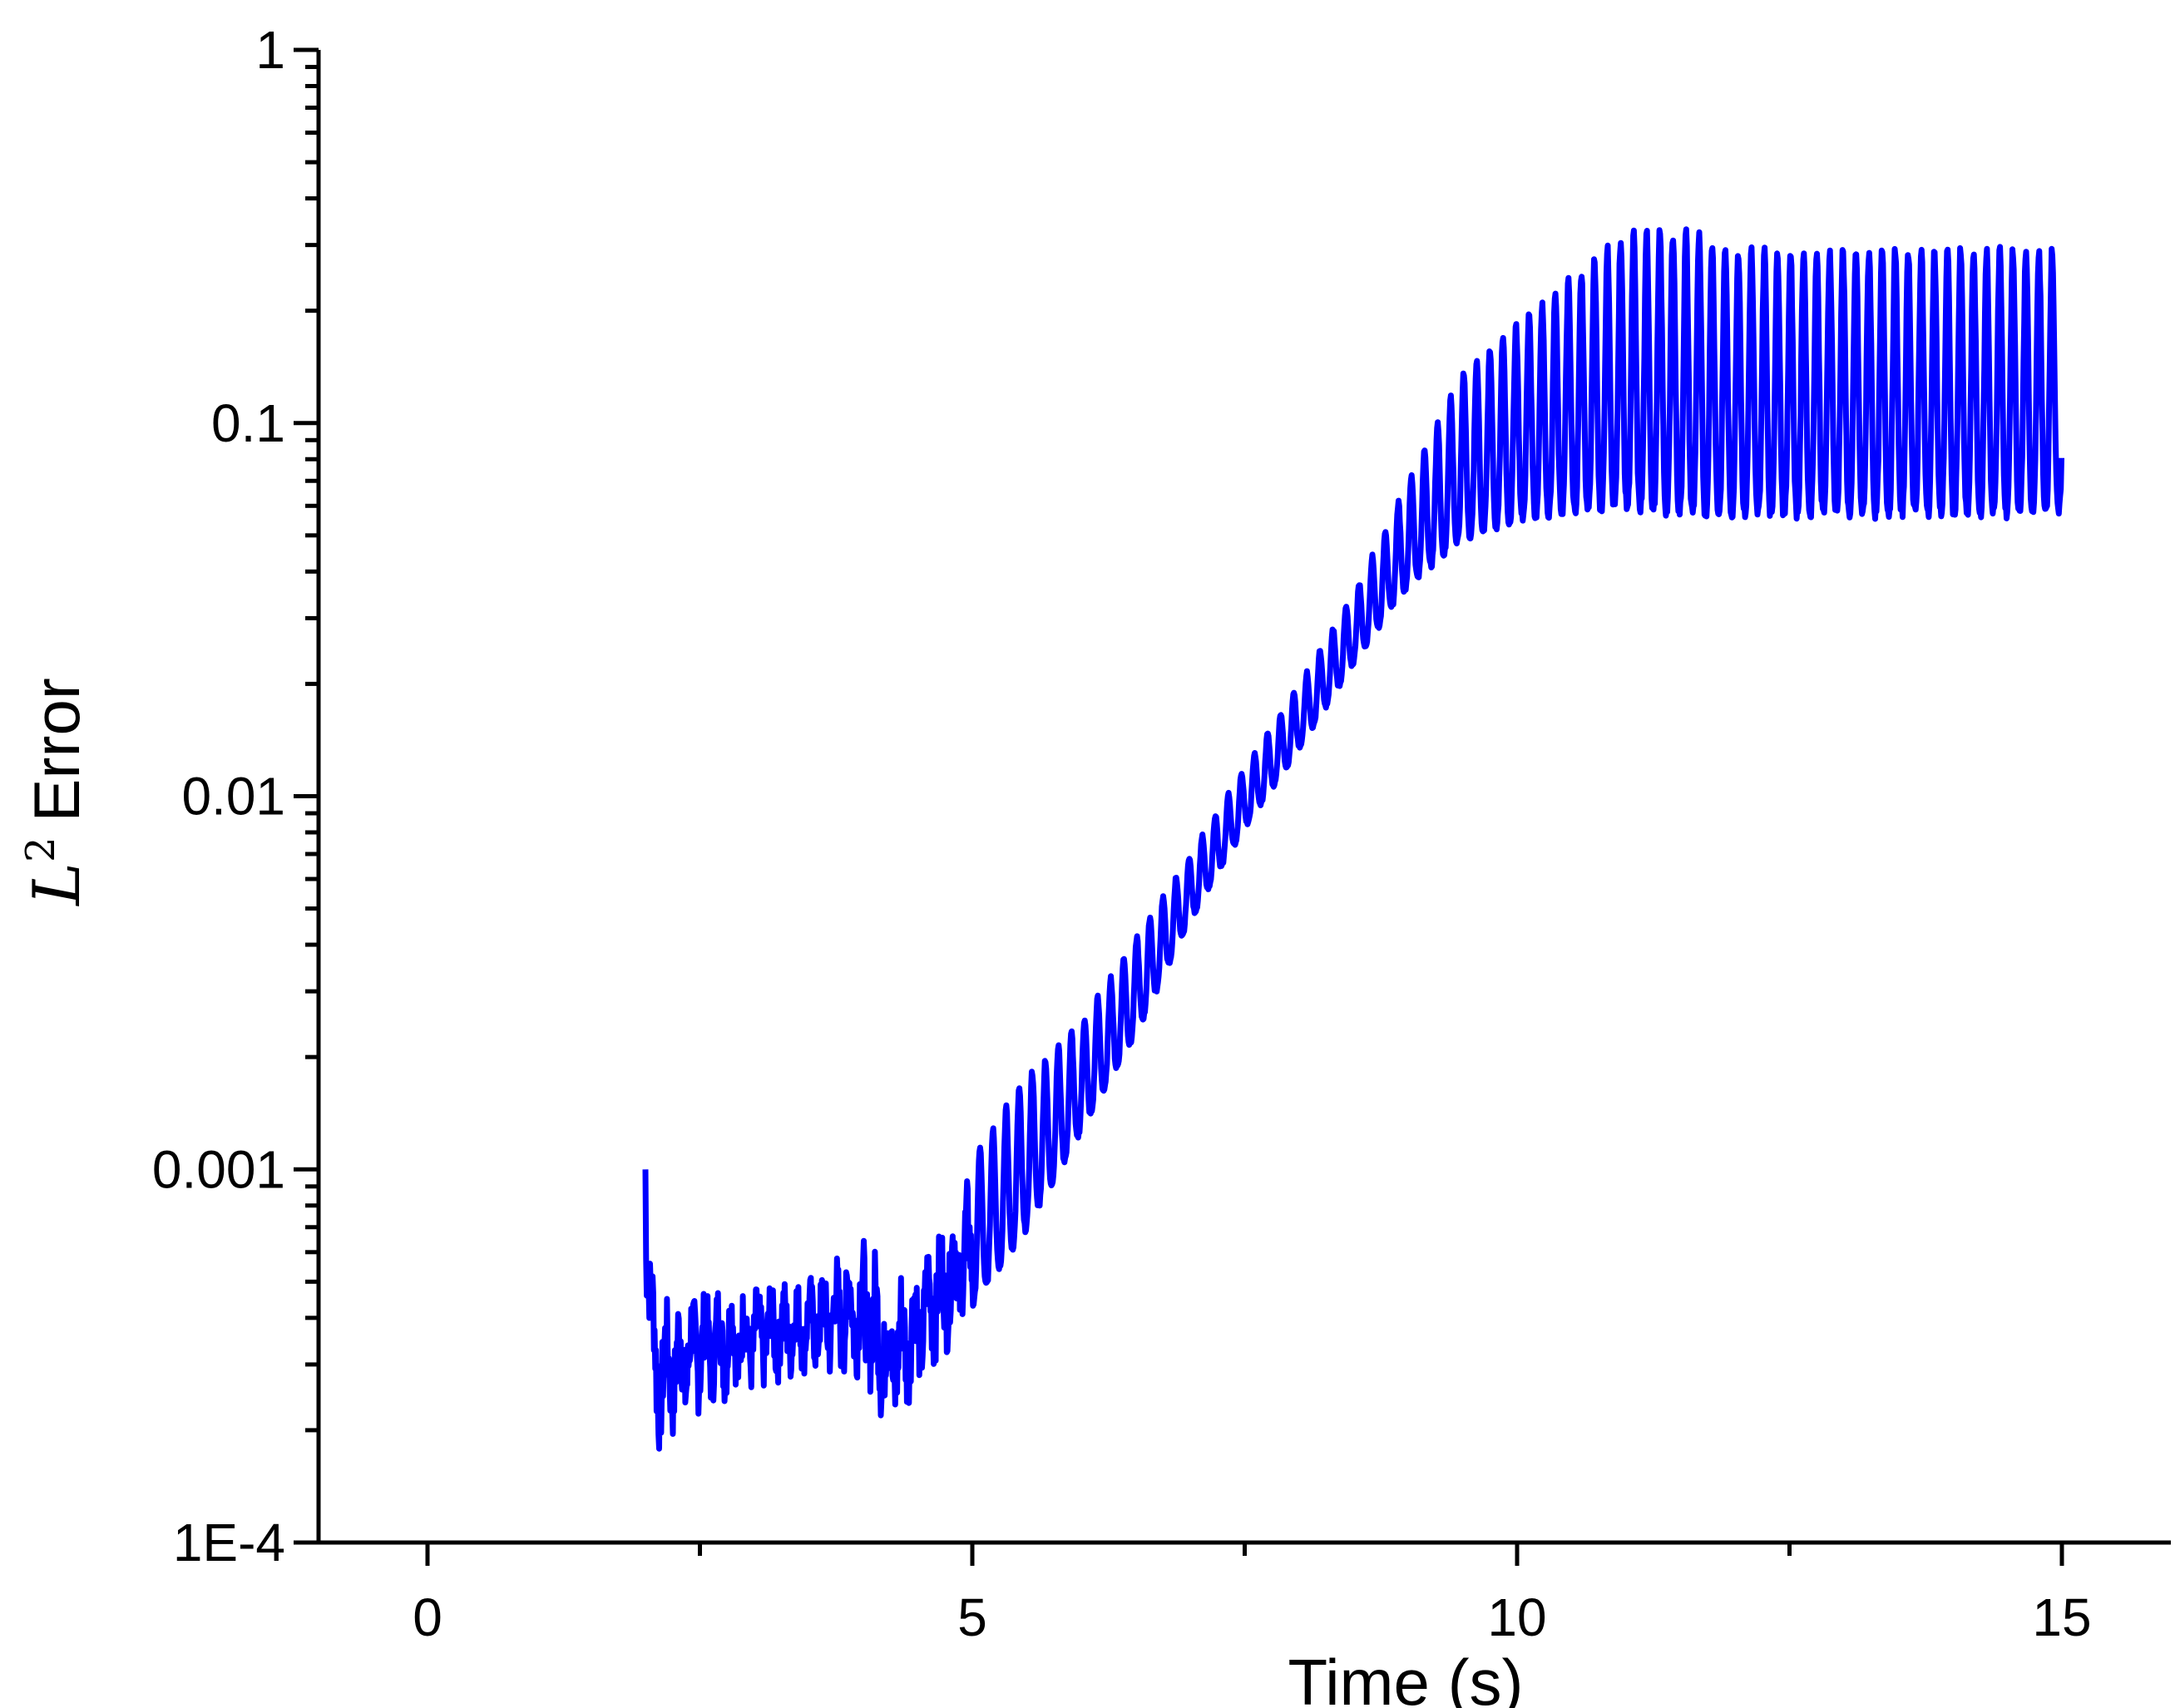  I want to click on y-ticks: 1 0.1 0.01 0.001 1E-4, so click(236, 796).